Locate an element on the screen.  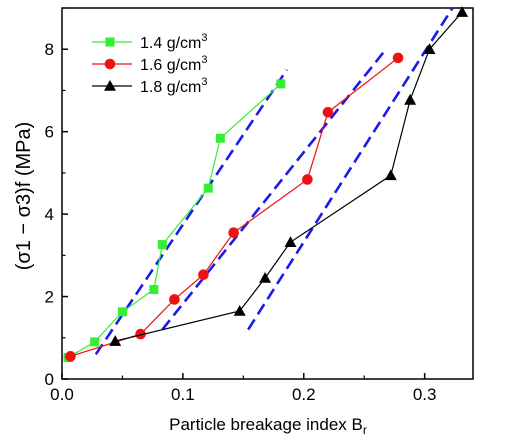
legend-item: 1.4 g/cm3 is located at coordinates (149, 42).